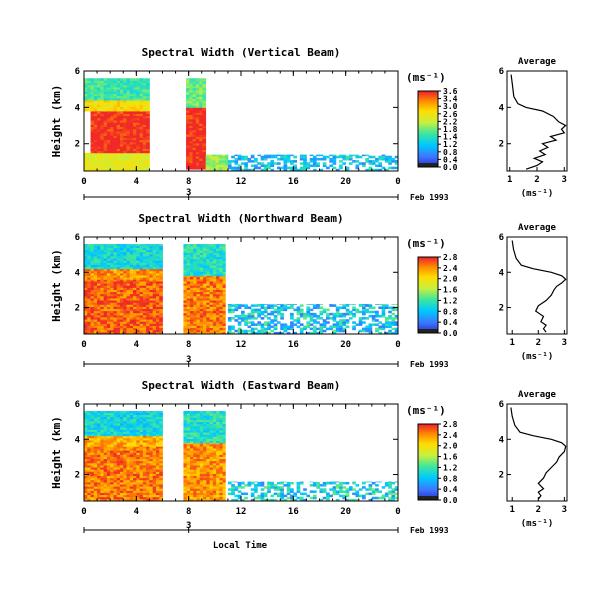 This screenshot has width=610, height=598. Describe the element at coordinates (428, 264) in the screenshot. I see `colorbar-swatch` at that location.